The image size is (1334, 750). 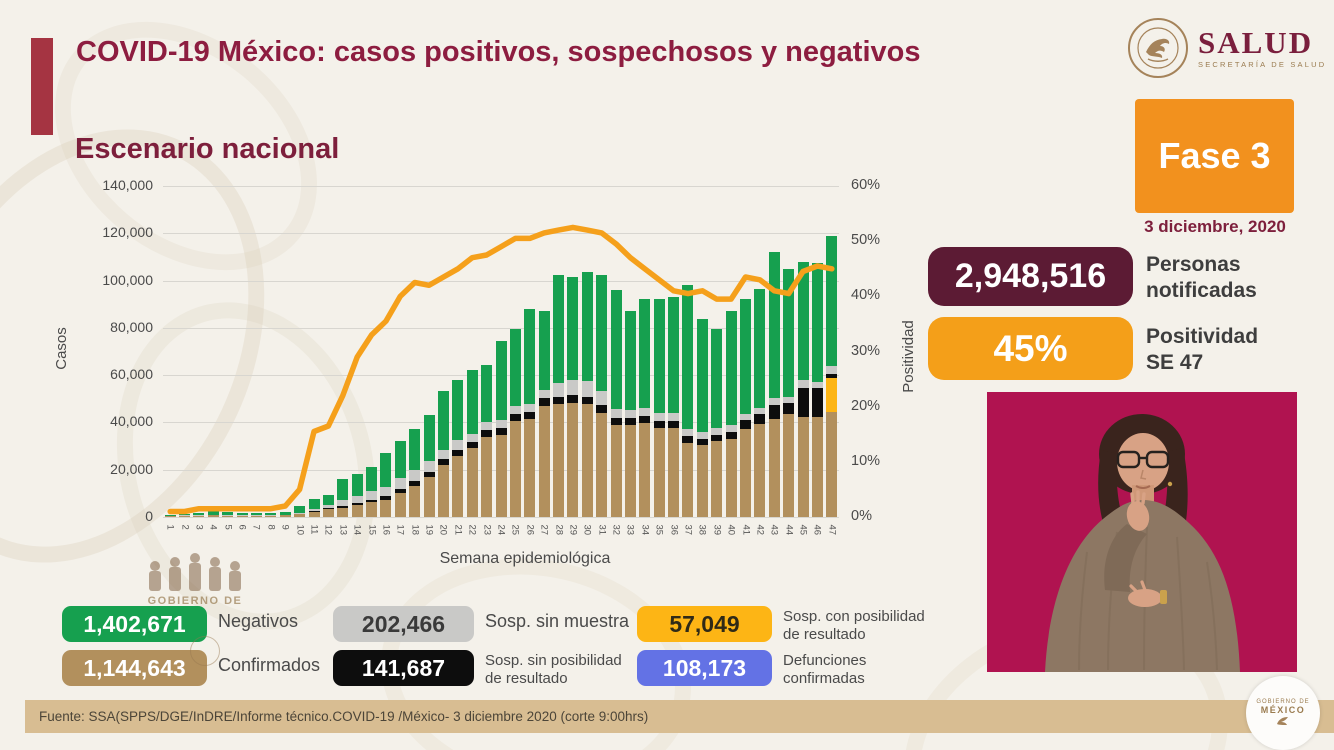 What do you see at coordinates (1227, 48) in the screenshot?
I see `salud-logo: SALUD SECRETARÍA DE SALUD` at bounding box center [1227, 48].